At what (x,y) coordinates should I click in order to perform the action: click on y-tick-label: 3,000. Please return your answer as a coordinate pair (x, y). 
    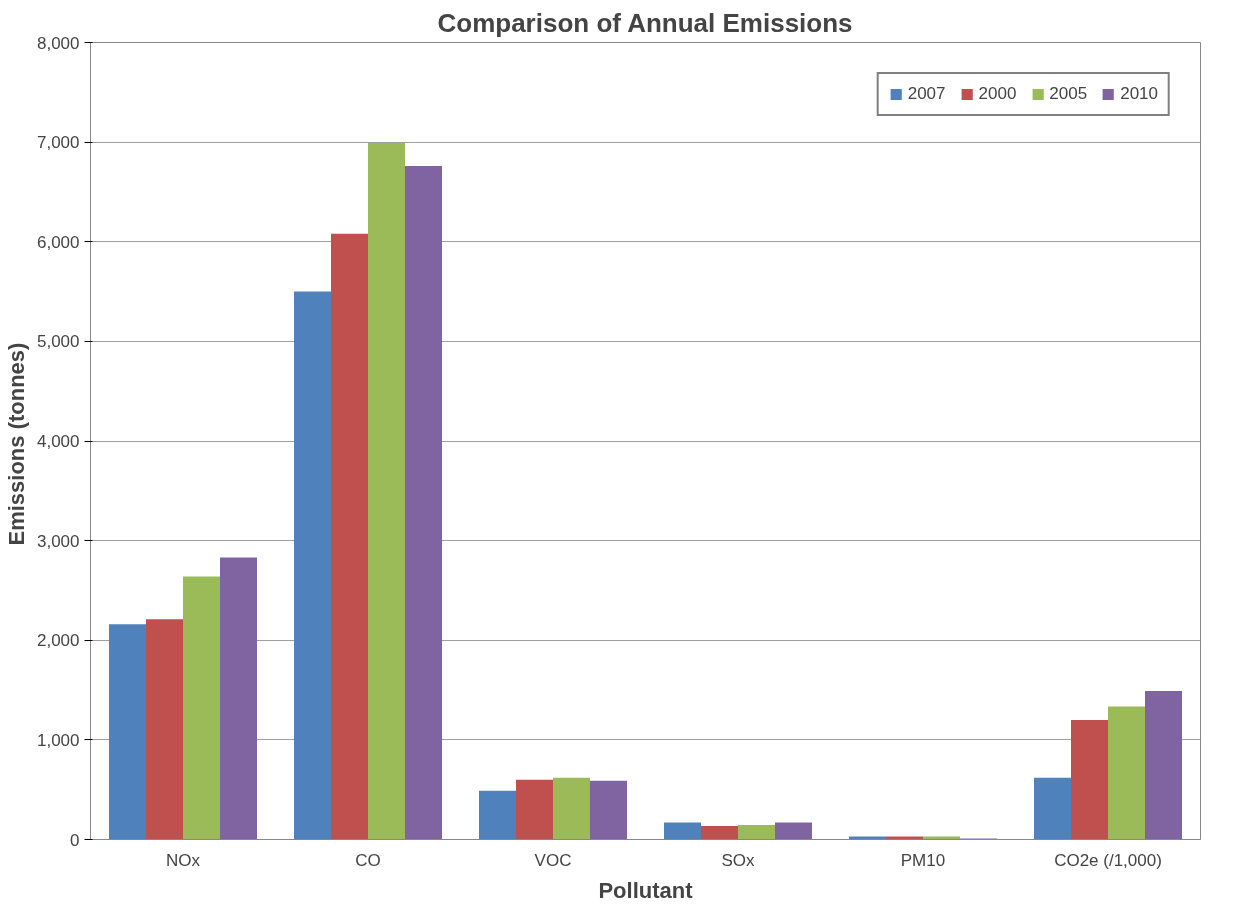
    Looking at the image, I should click on (58, 541).